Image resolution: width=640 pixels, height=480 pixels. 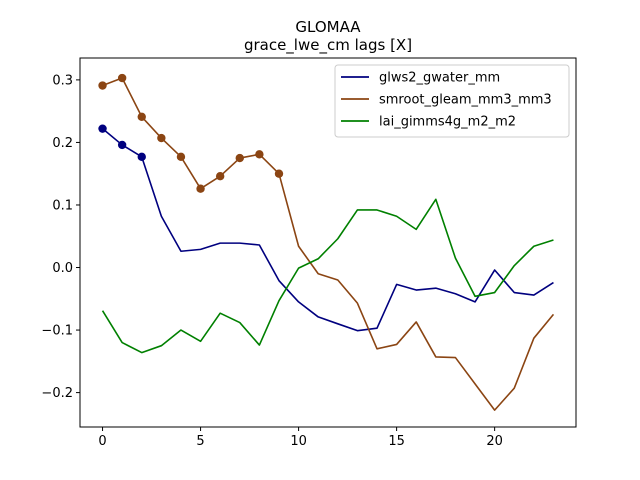 What do you see at coordinates (102, 441) in the screenshot?
I see `x-tick-label: 0` at bounding box center [102, 441].